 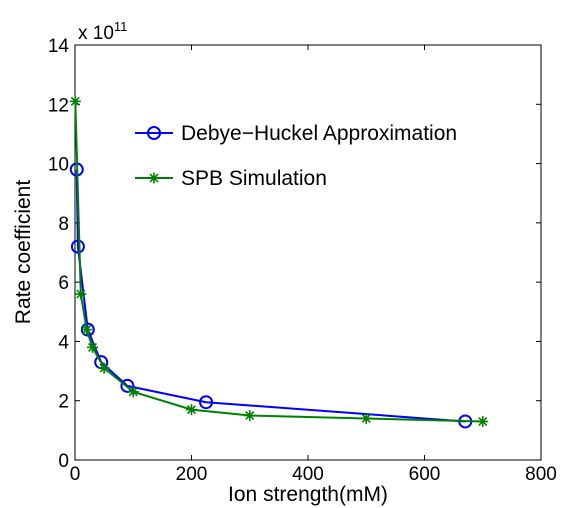 I want to click on y-multiplier-label: x 1011, so click(x=102, y=31).